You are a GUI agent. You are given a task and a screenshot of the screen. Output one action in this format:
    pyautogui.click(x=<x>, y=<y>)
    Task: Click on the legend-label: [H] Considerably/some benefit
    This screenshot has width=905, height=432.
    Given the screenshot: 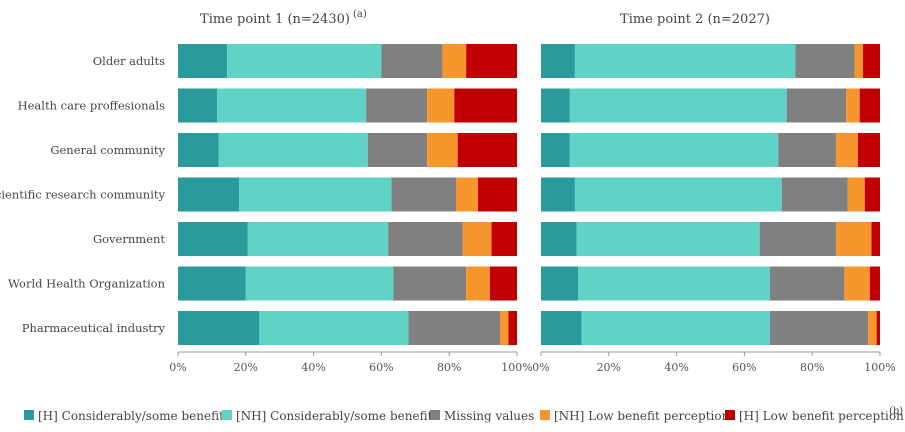 What is the action you would take?
    pyautogui.click(x=131, y=416)
    